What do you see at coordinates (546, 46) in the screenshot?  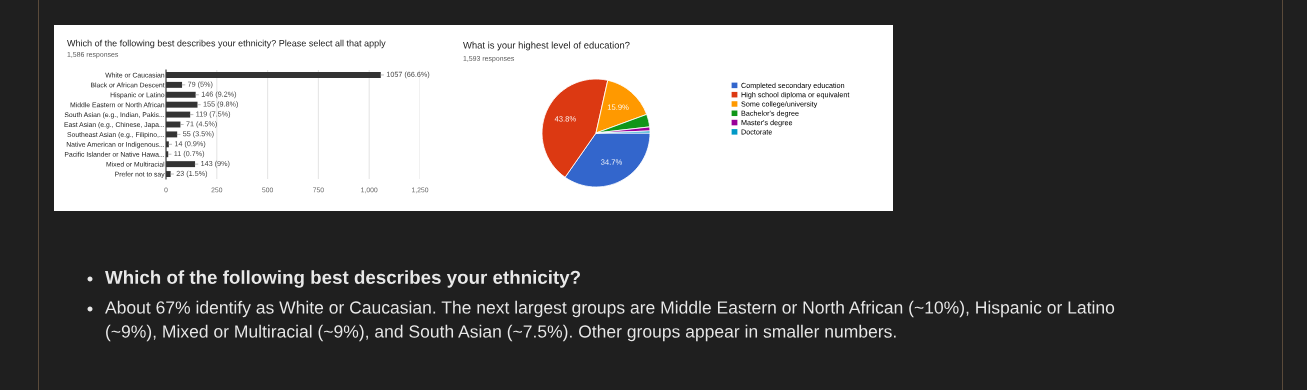 I see `chart-title: What is your highest level of education?` at bounding box center [546, 46].